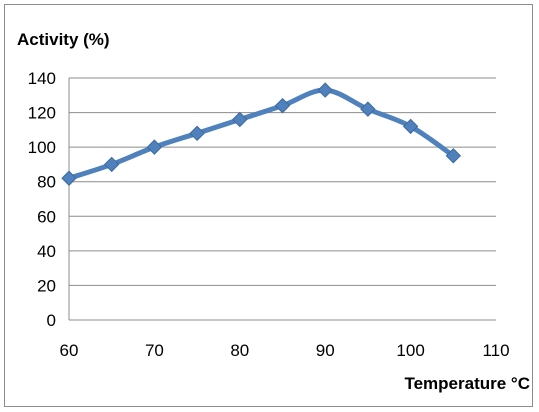  I want to click on x-tick-label: 100, so click(410, 350).